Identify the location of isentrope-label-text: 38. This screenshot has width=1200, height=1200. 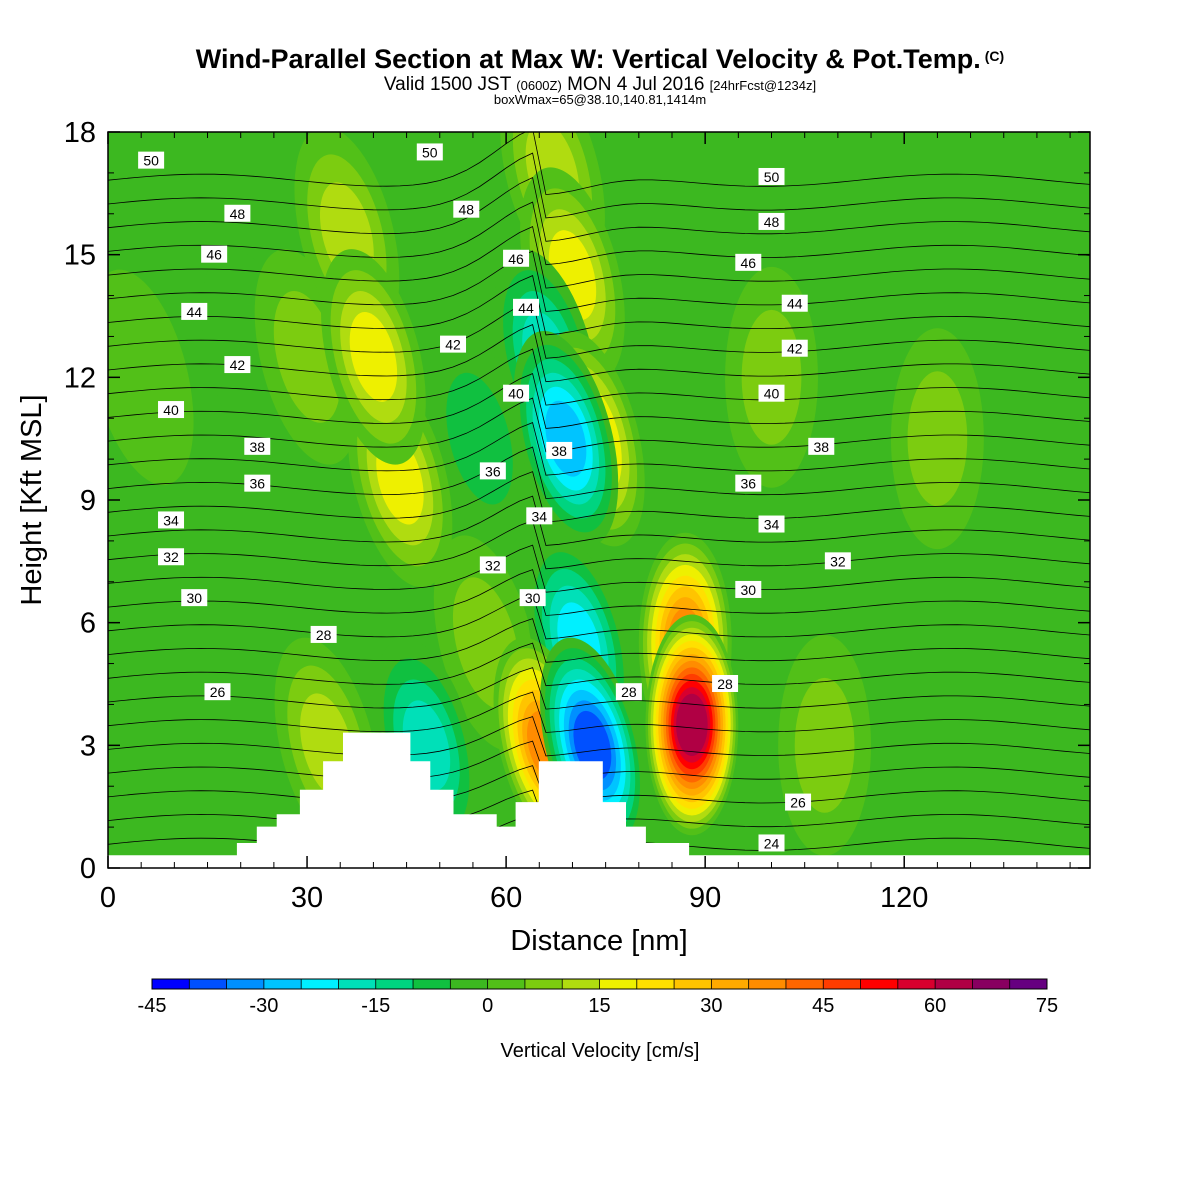
(821, 447).